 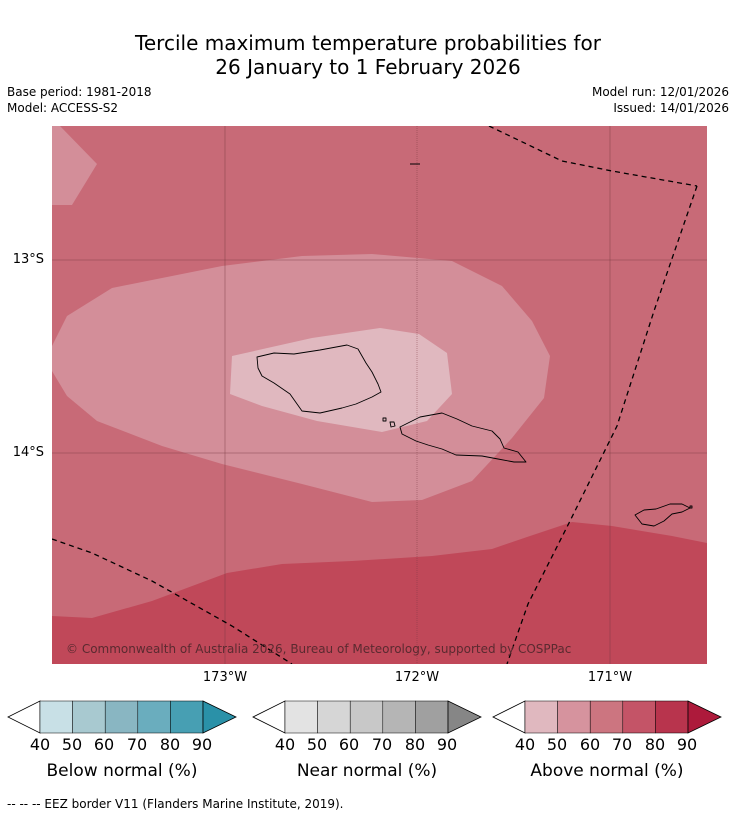 I want to click on near-normal-label: Near normal (%), so click(x=367, y=771).